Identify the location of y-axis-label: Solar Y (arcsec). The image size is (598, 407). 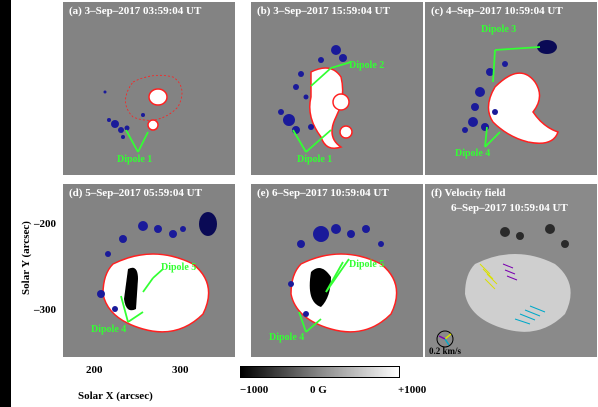
(26, 258).